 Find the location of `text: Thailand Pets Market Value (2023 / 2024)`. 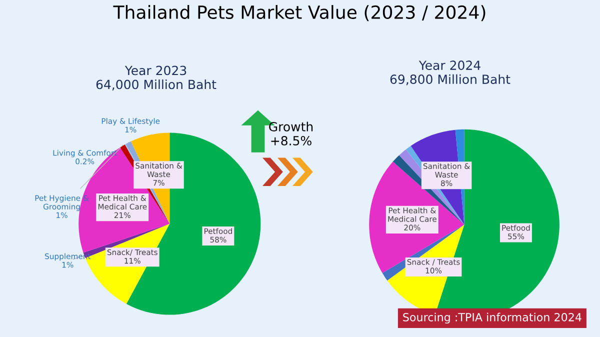

text: Thailand Pets Market Value (2023 / 2024) is located at coordinates (299, 13).